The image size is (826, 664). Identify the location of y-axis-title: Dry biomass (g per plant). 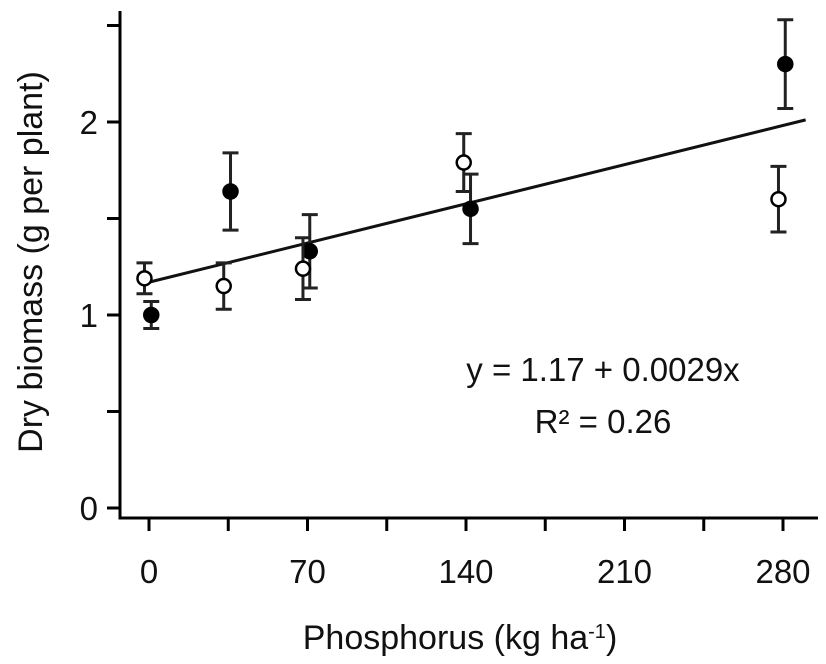
(31, 262).